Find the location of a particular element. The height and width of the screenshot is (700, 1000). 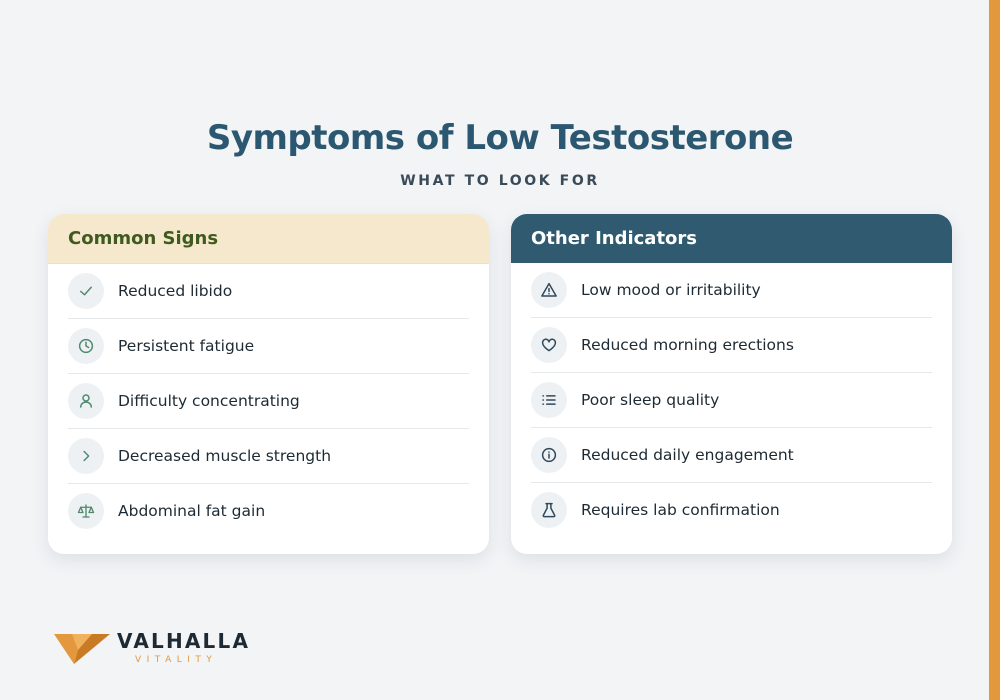

list-item-label: Reduced daily engagement is located at coordinates (687, 455).